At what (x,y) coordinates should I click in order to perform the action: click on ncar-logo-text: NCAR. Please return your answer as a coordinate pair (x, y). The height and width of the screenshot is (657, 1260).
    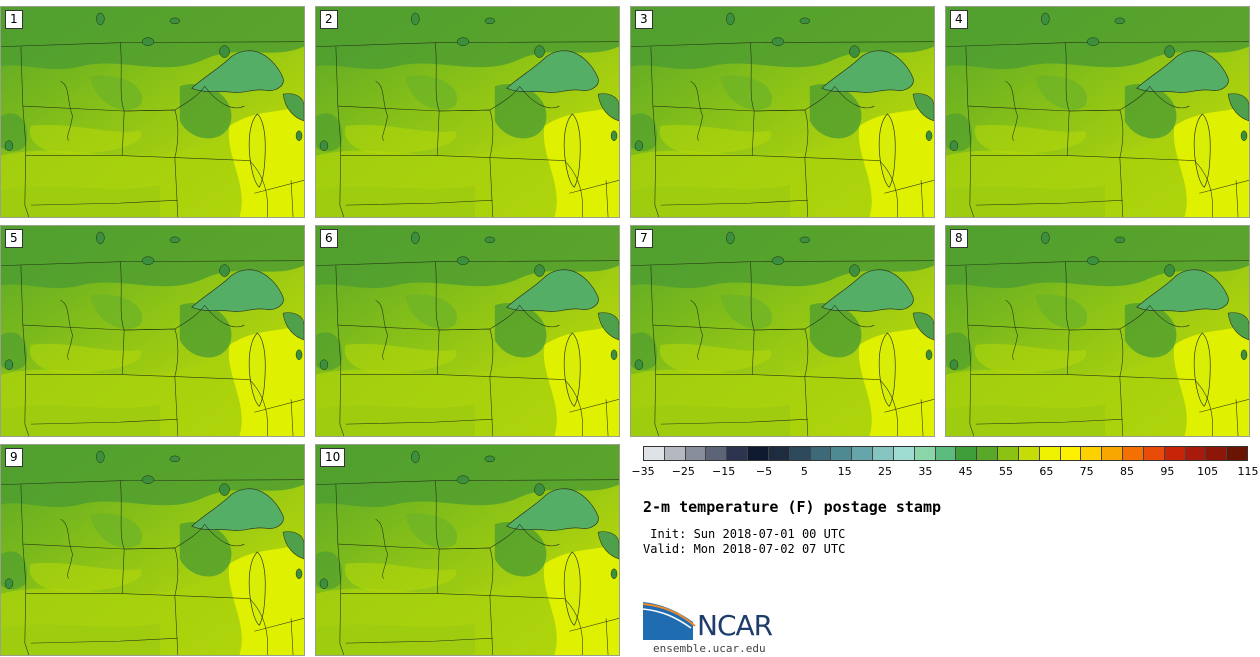
    Looking at the image, I should click on (735, 625).